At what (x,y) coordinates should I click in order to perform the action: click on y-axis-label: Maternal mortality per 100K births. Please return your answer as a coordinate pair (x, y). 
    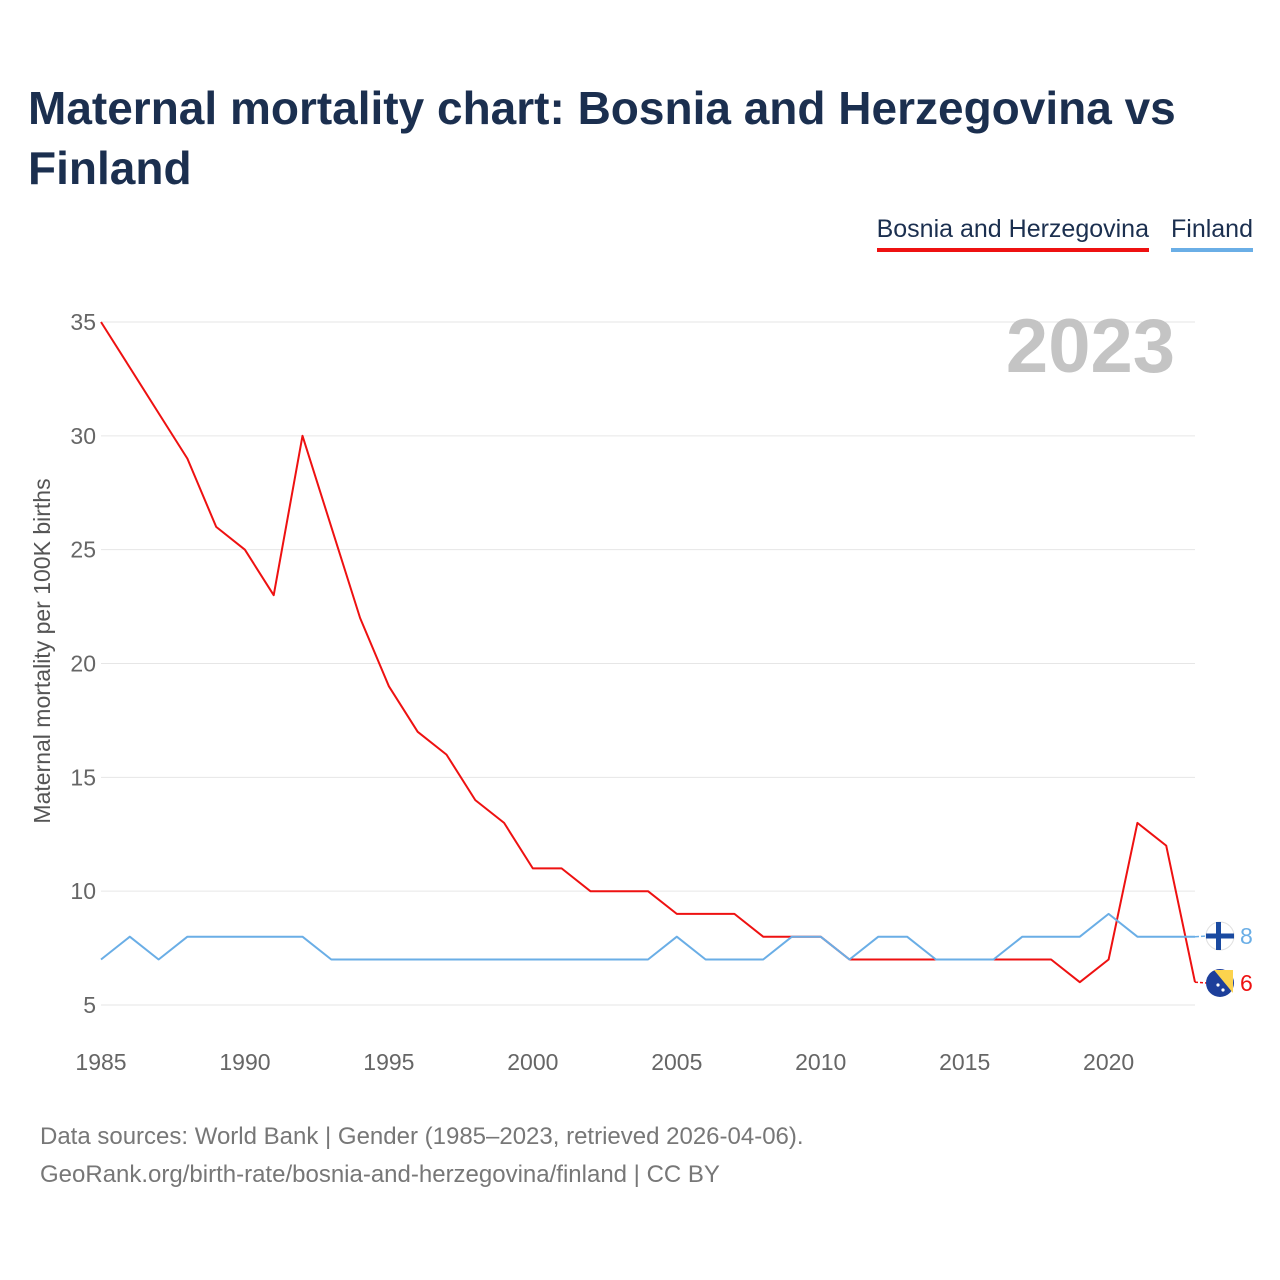
    Looking at the image, I should click on (42, 650).